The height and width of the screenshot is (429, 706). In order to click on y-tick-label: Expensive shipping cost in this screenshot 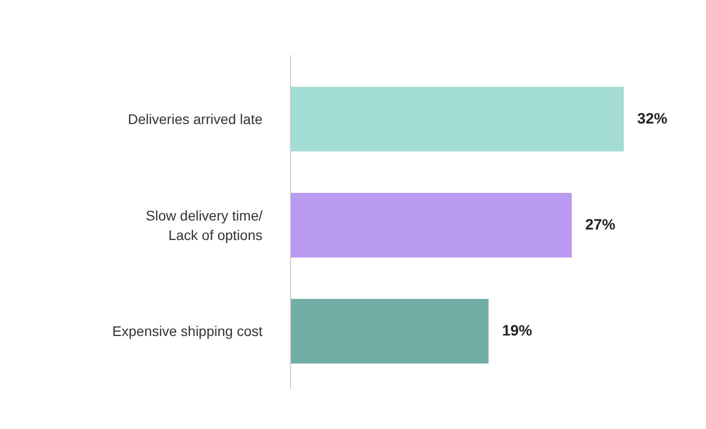, I will do `click(187, 331)`.